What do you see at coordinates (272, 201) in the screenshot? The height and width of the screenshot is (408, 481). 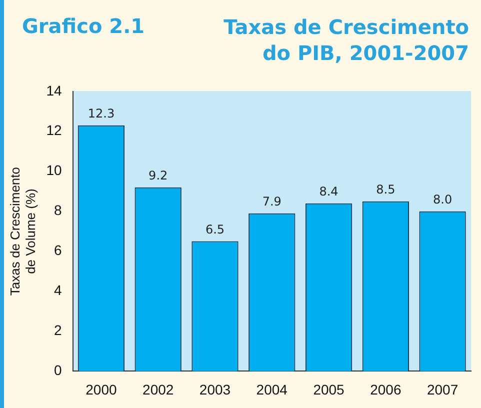 I see `data-label: 7.9` at bounding box center [272, 201].